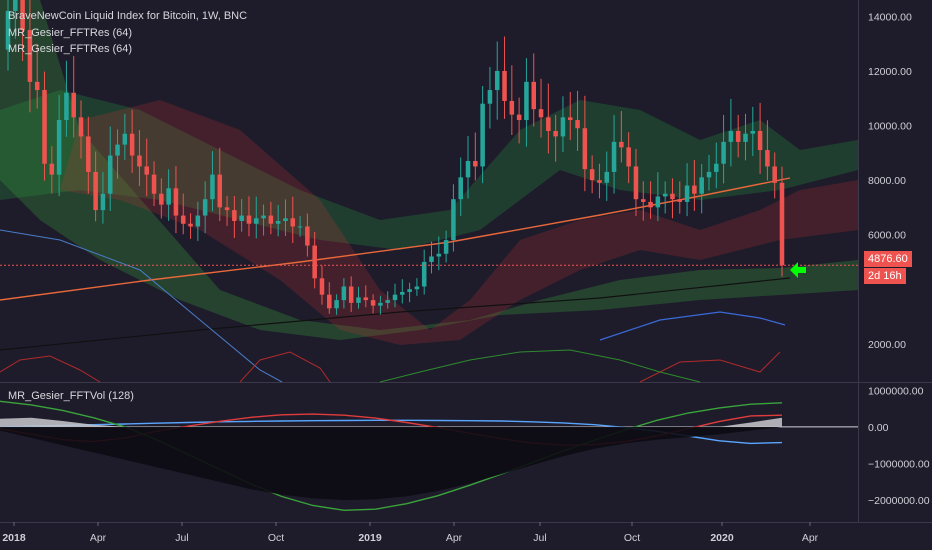 The height and width of the screenshot is (550, 932). Describe the element at coordinates (899, 464) in the screenshot. I see `sub-y-tick-label: −1000000.00` at that location.